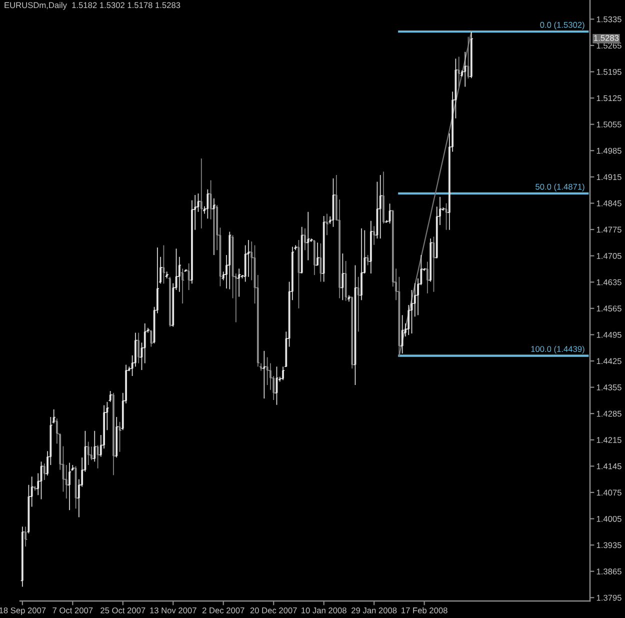 The image size is (625, 618). Describe the element at coordinates (435, 193) in the screenshot. I see `line-series` at that location.